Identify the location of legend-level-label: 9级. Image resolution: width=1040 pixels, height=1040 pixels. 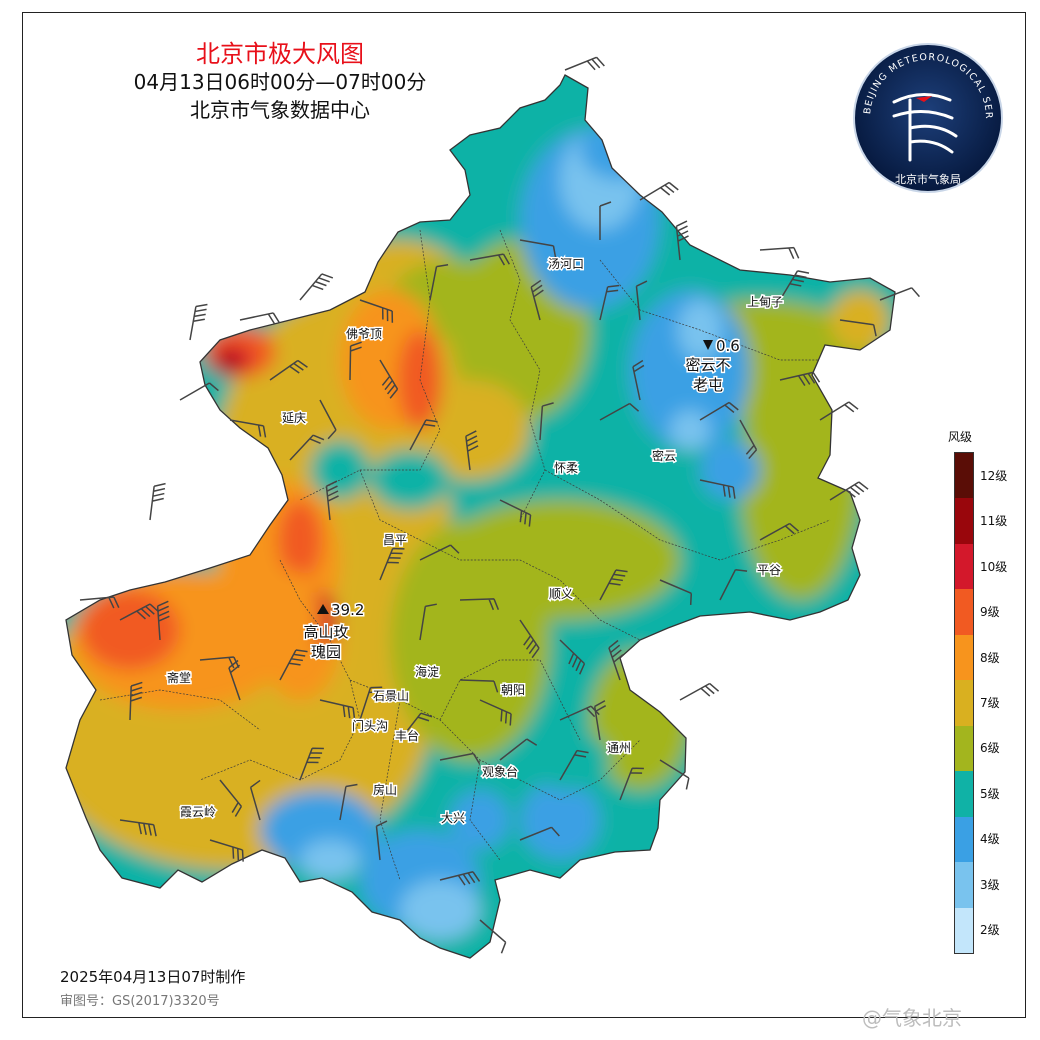
(990, 612).